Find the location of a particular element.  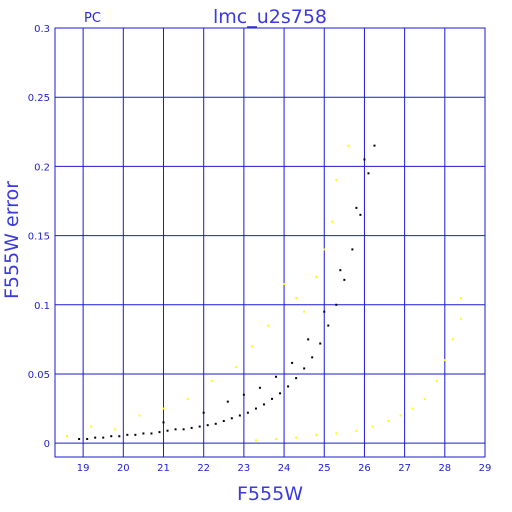

x-tick-label: 27 is located at coordinates (404, 468).